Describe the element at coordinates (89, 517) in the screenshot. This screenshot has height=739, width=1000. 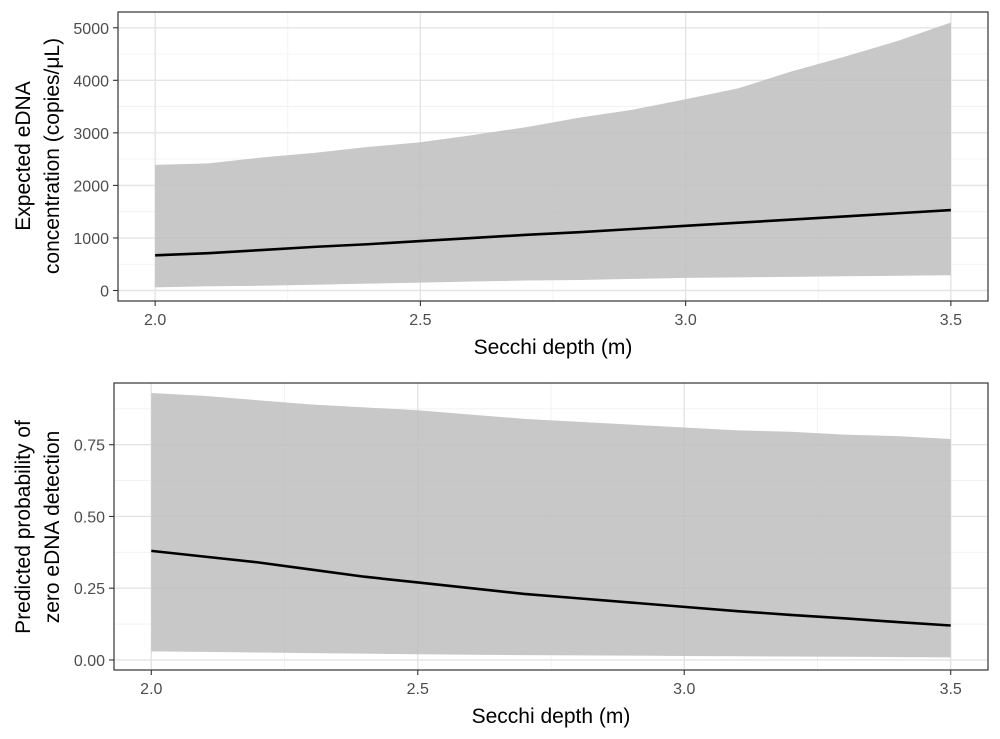
I see `y-tick-label: 0.50` at that location.